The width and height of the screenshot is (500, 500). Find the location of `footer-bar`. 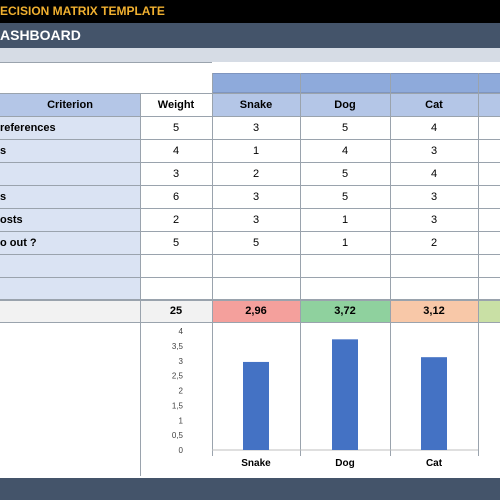

footer-bar is located at coordinates (250, 489).